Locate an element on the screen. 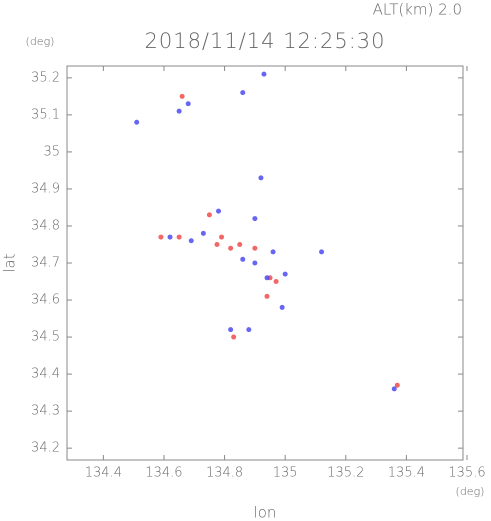 The width and height of the screenshot is (491, 521). chart-title: 2018/11/14 12:25:30 is located at coordinates (264, 41).